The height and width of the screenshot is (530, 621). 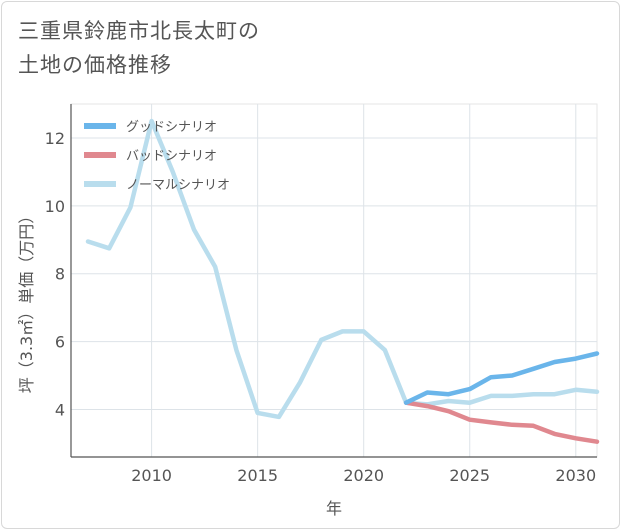 What do you see at coordinates (139, 48) in the screenshot?
I see `chart-title: 三重県鈴鹿市北長太町の 土地の価格推移` at bounding box center [139, 48].